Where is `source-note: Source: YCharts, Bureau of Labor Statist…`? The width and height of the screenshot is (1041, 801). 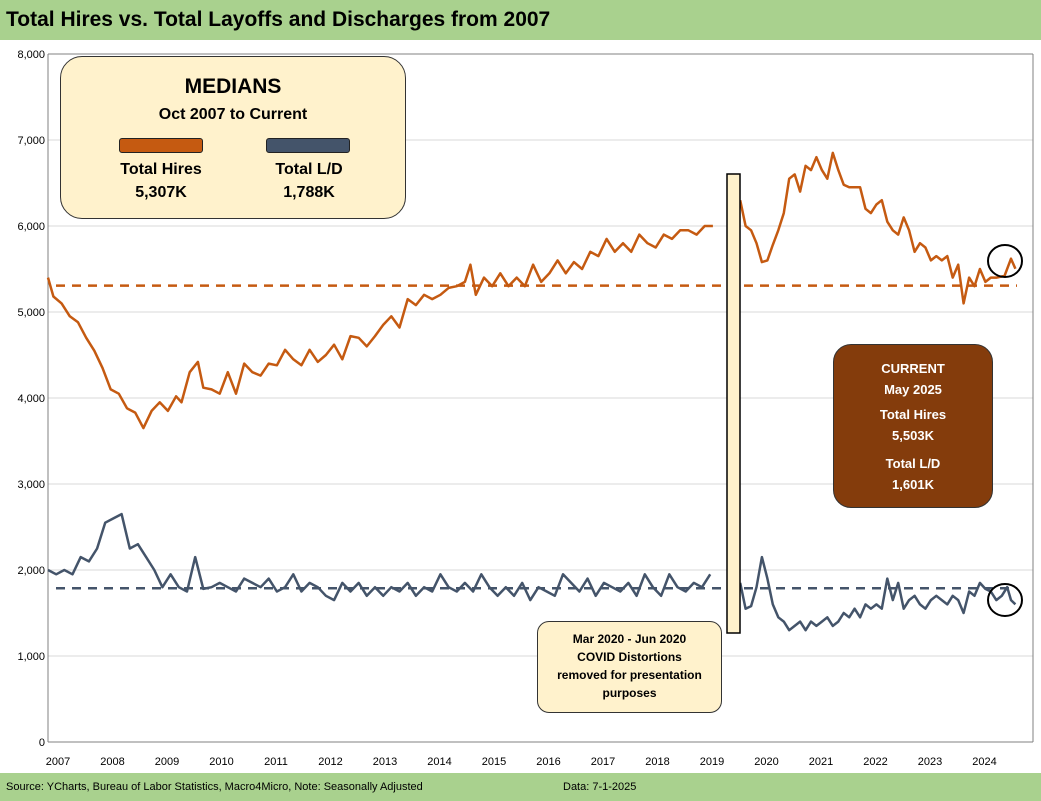 source-note: Source: YCharts, Bureau of Labor Statist… is located at coordinates (214, 787).